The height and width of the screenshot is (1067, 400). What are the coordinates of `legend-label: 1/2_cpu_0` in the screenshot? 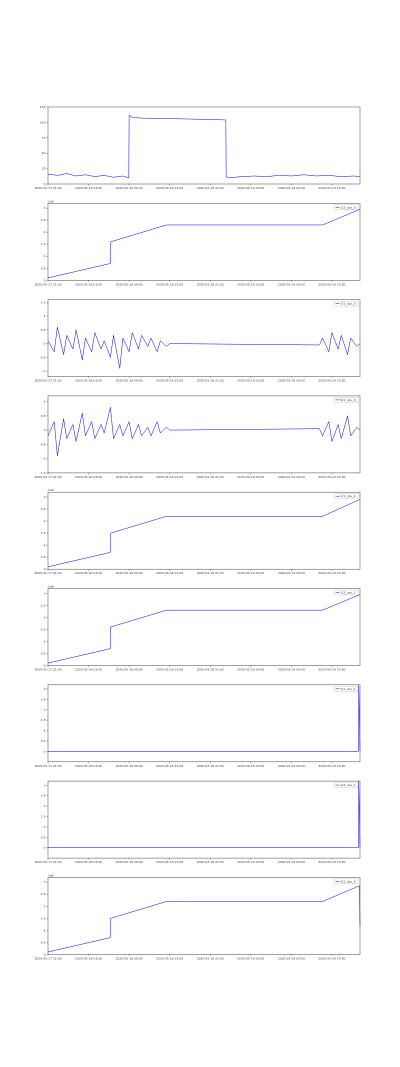 It's located at (348, 207).